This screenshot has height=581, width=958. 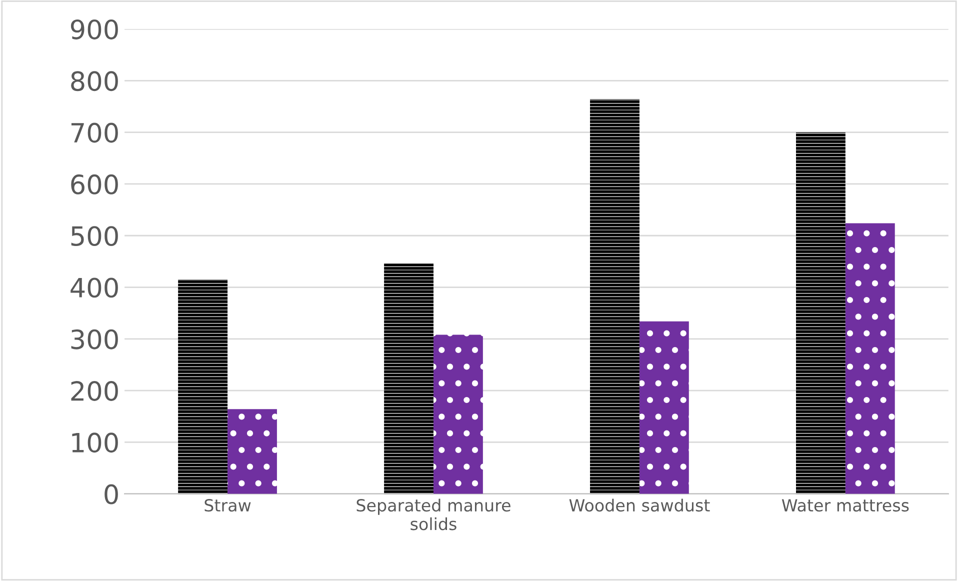 I want to click on x-tick-label: Water mattress, so click(x=845, y=505).